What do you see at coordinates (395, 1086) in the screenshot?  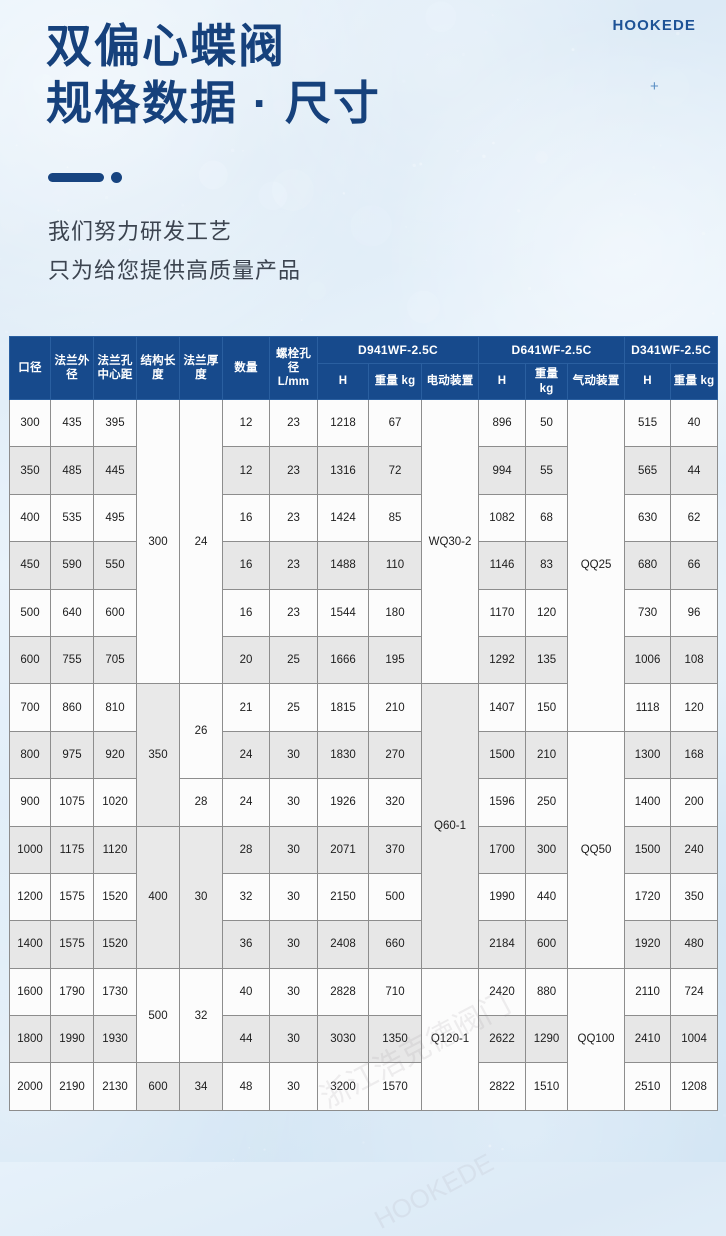 I see `cell-d941-weight: 1570` at bounding box center [395, 1086].